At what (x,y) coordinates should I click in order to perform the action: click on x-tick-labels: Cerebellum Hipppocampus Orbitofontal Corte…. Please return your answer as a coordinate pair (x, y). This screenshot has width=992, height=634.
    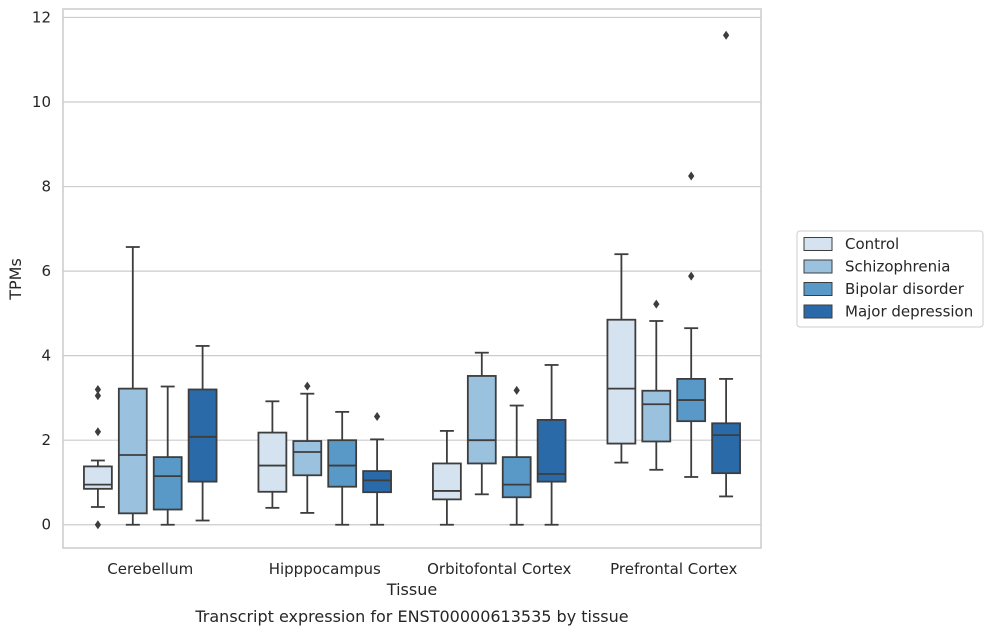
    Looking at the image, I should click on (422, 569).